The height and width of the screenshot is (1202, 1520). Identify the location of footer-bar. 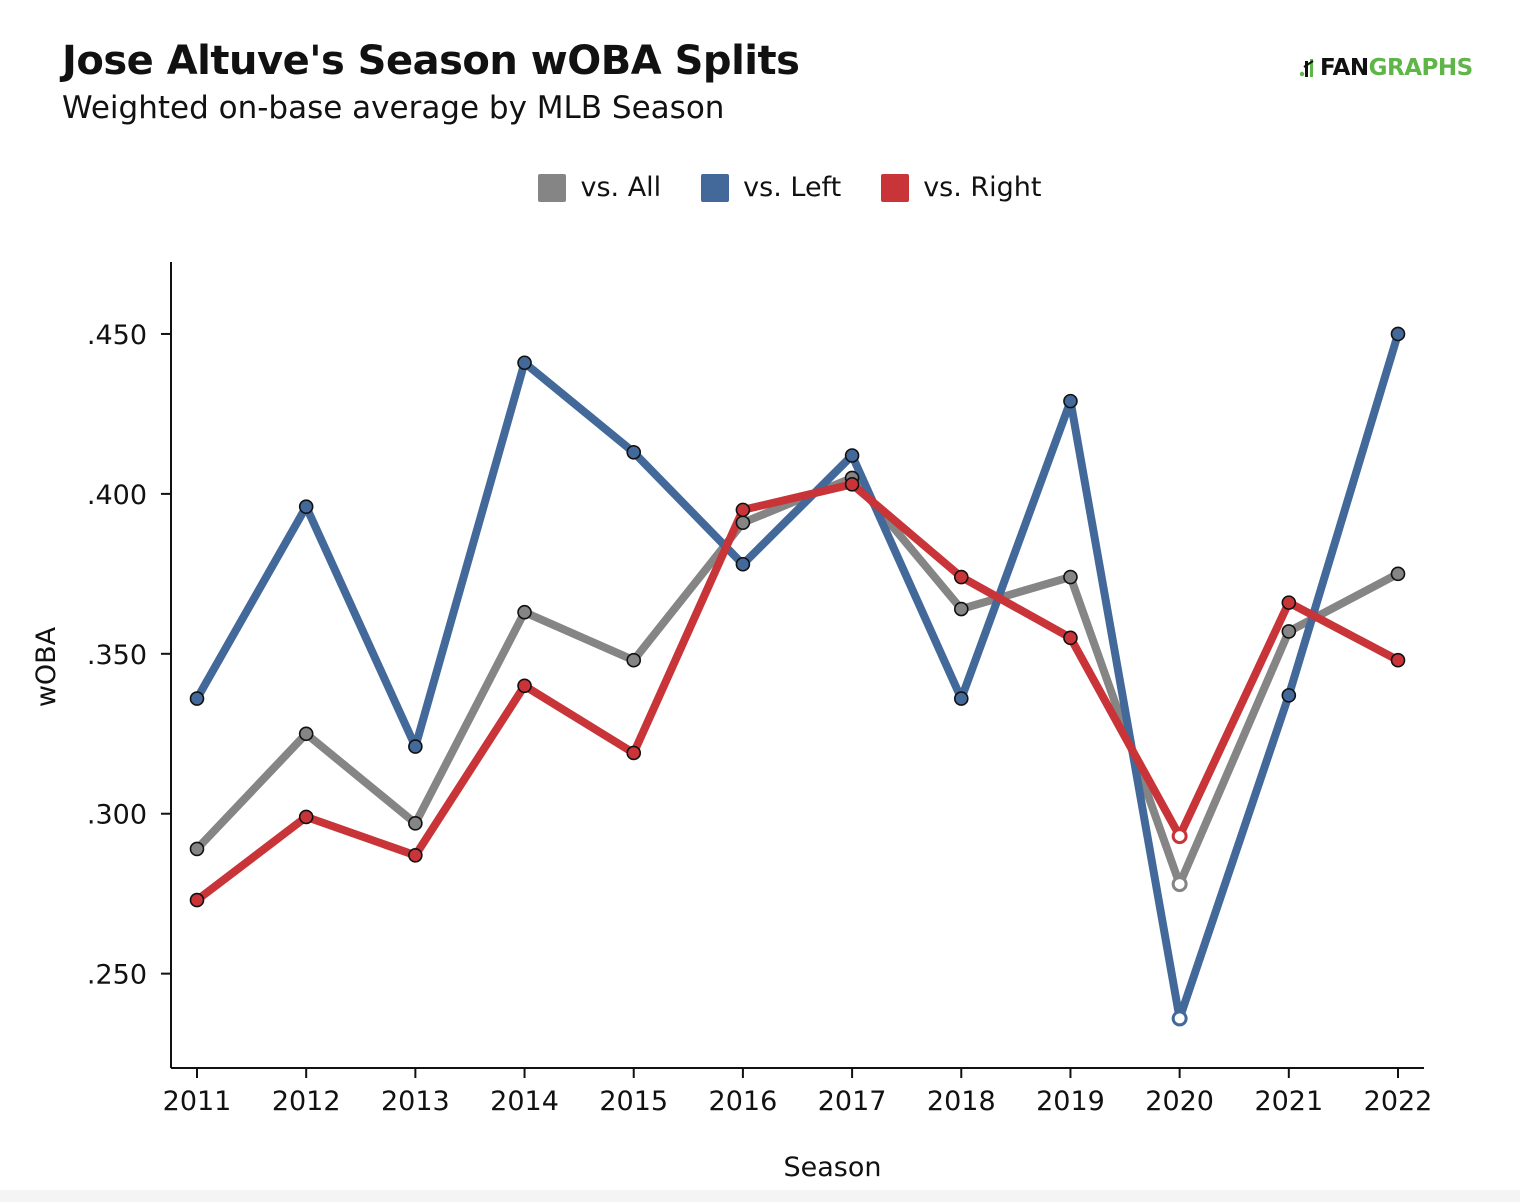
(760, 1196).